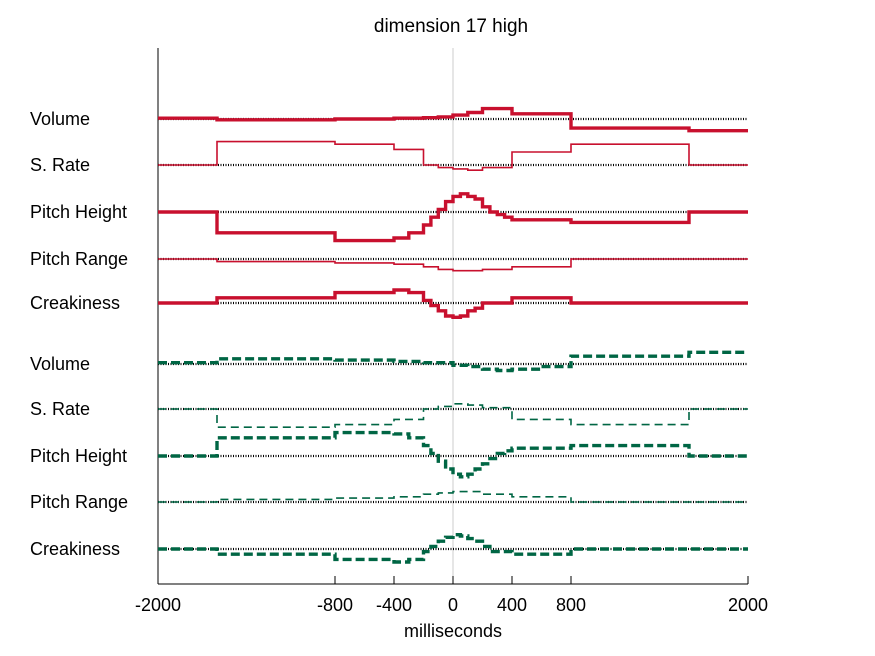 The height and width of the screenshot is (656, 875). What do you see at coordinates (512, 605) in the screenshot?
I see `x-tick-label-4: 400` at bounding box center [512, 605].